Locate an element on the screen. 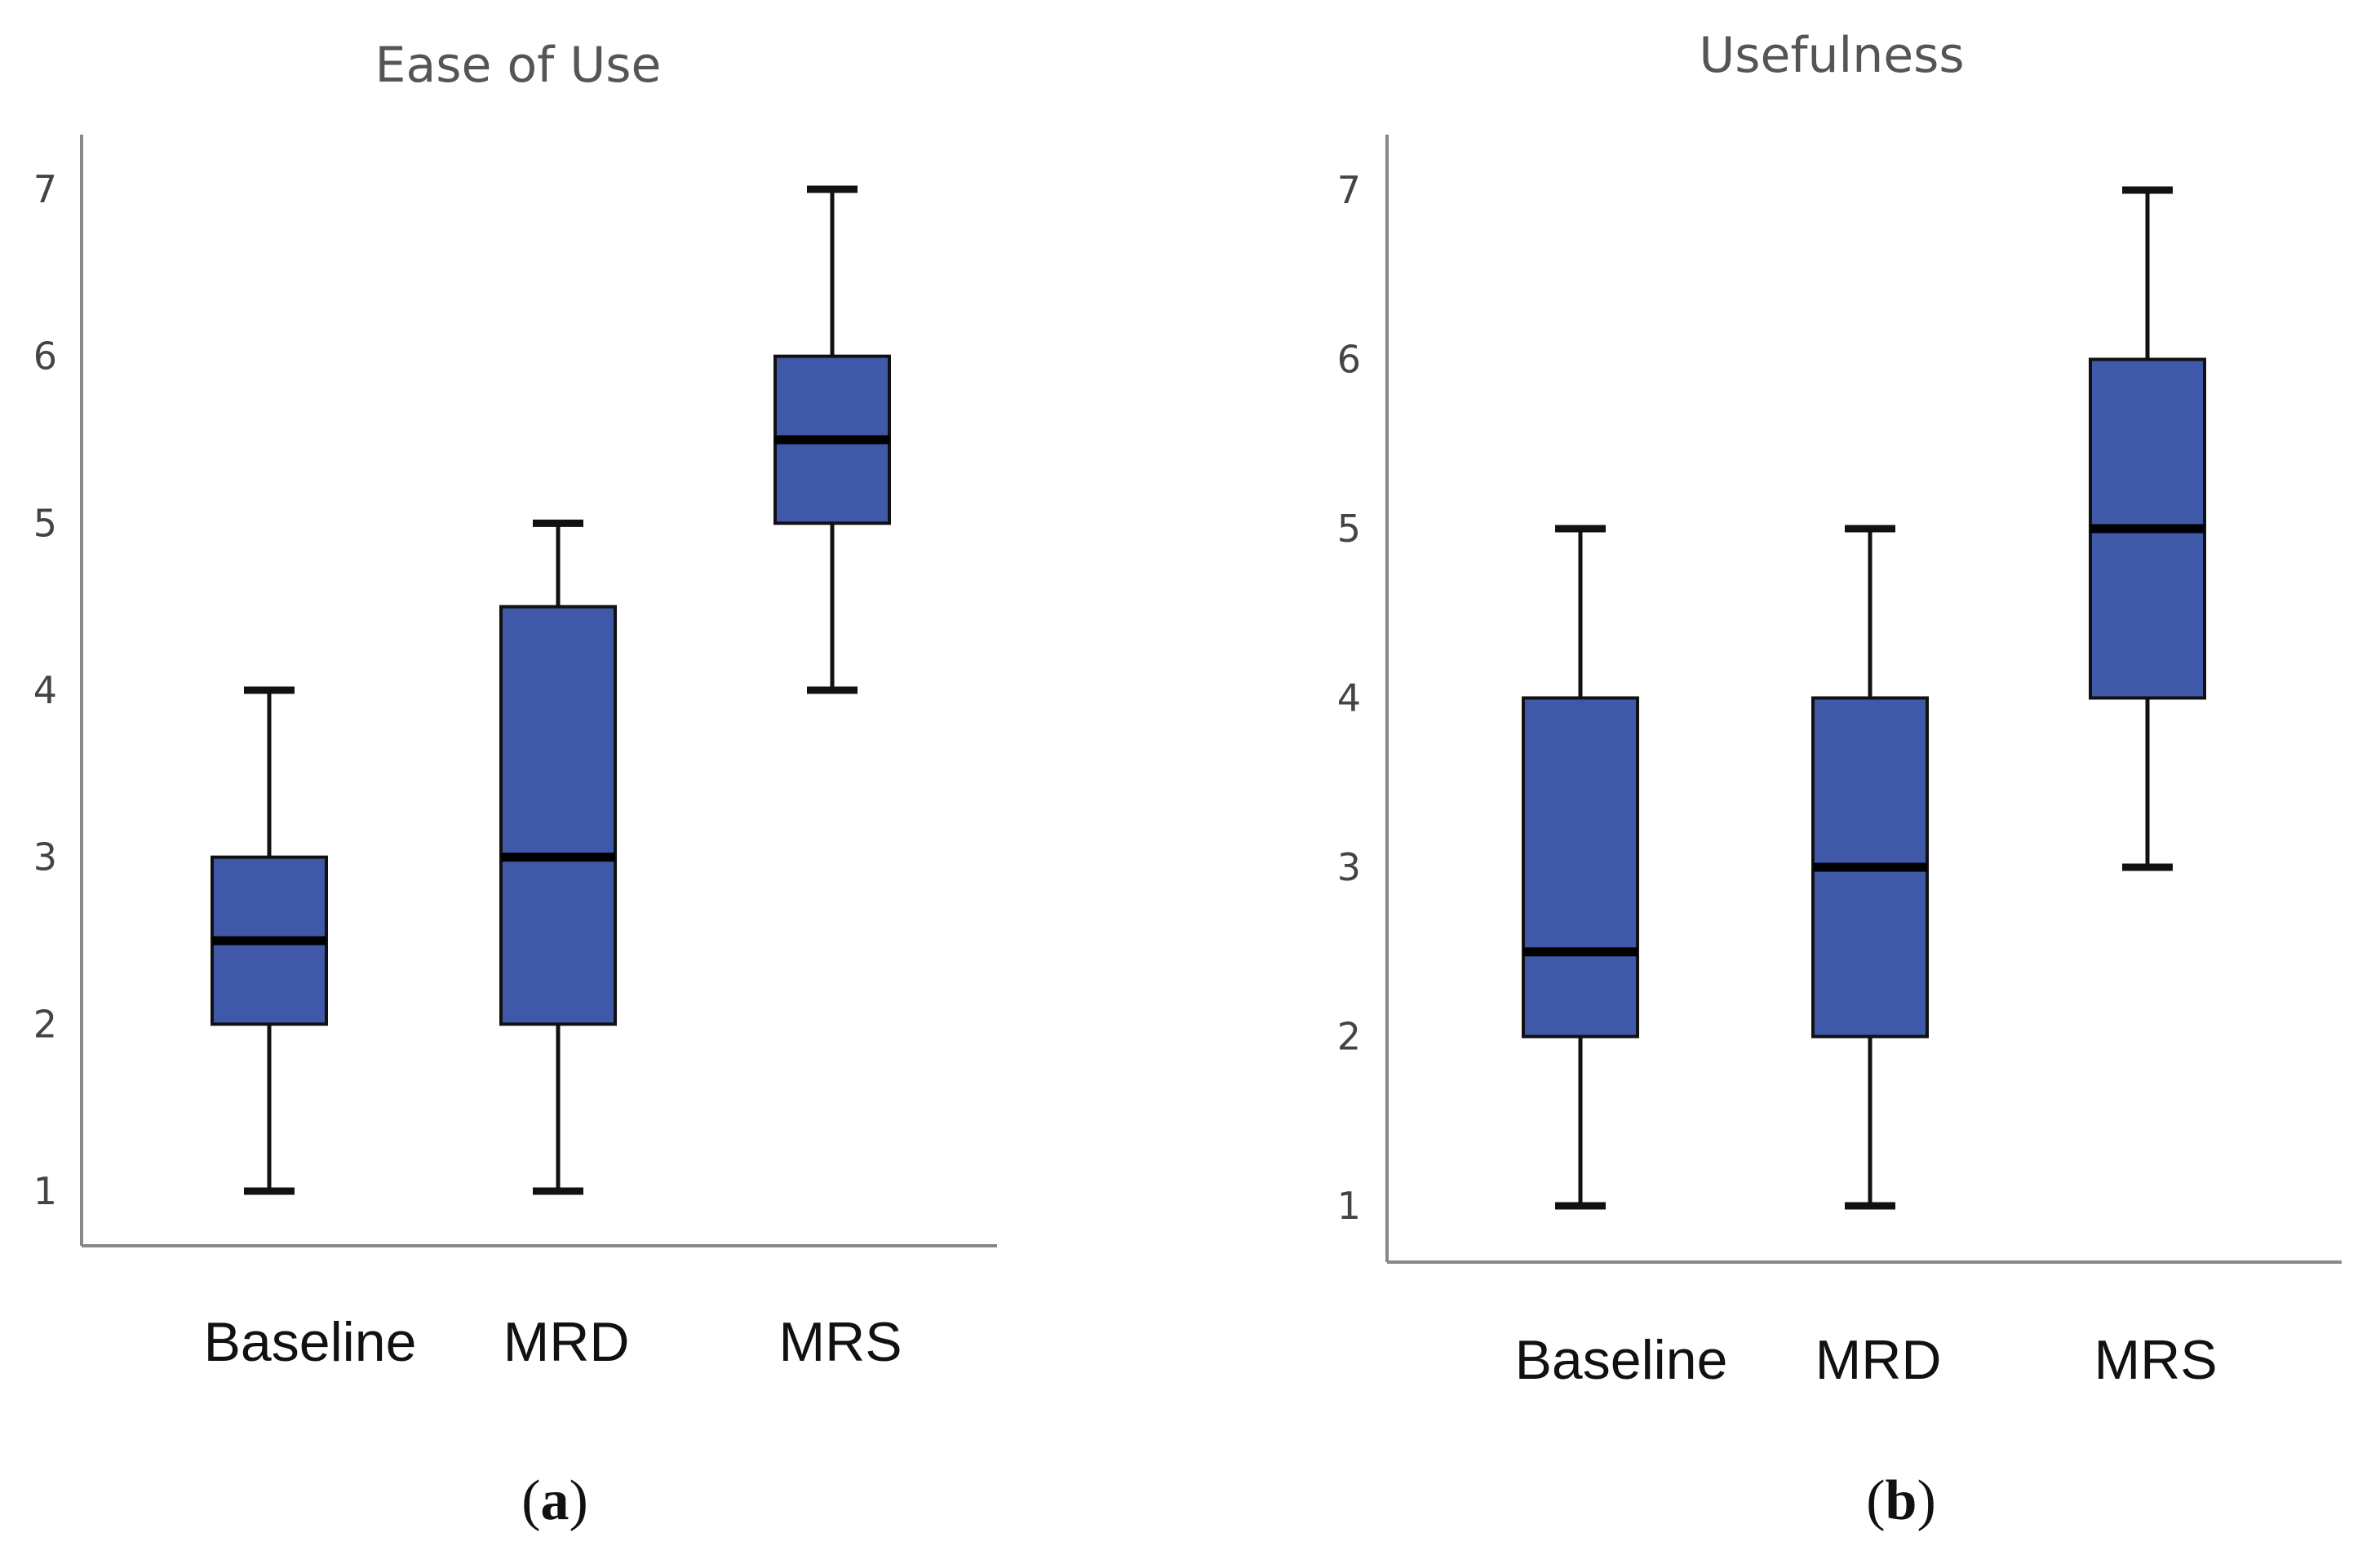  chart-title: Ease of Use is located at coordinates (518, 65).